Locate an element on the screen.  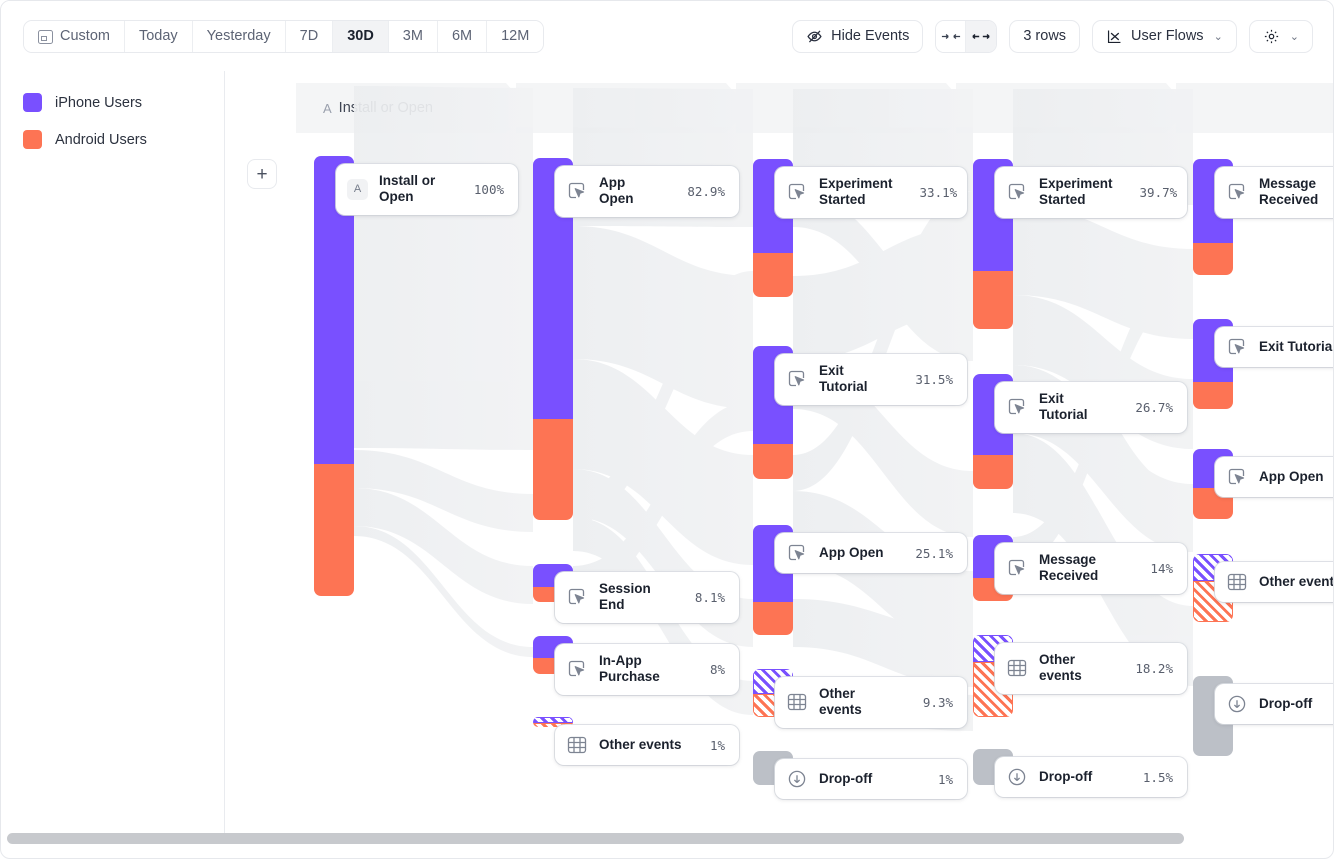
flow-node-chip: Exit Tutorial 31.5% is located at coordinates (871, 379).